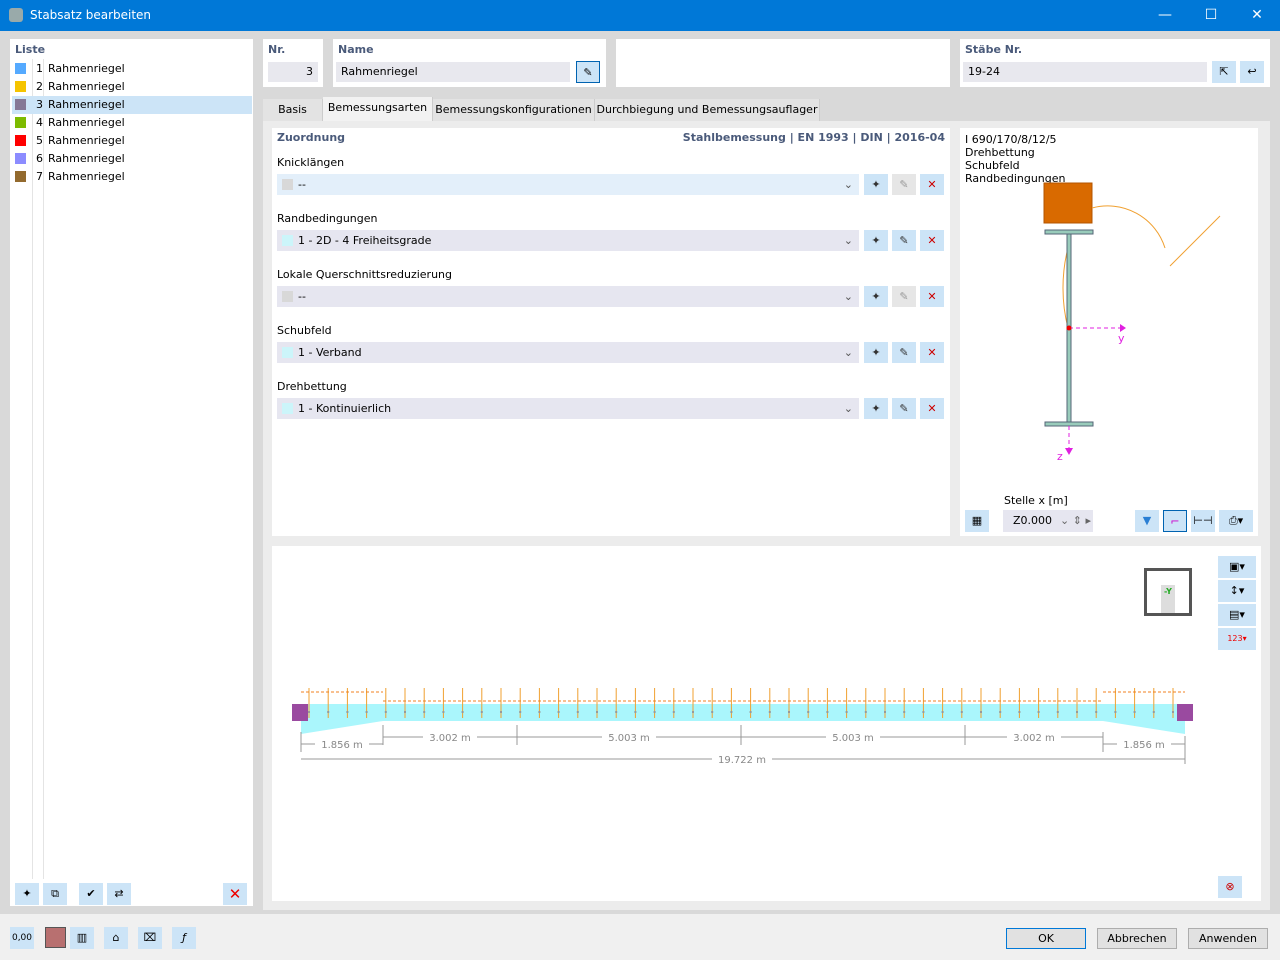 The width and height of the screenshot is (1280, 960). What do you see at coordinates (1165, 15) in the screenshot?
I see `minimize-button: —` at bounding box center [1165, 15].